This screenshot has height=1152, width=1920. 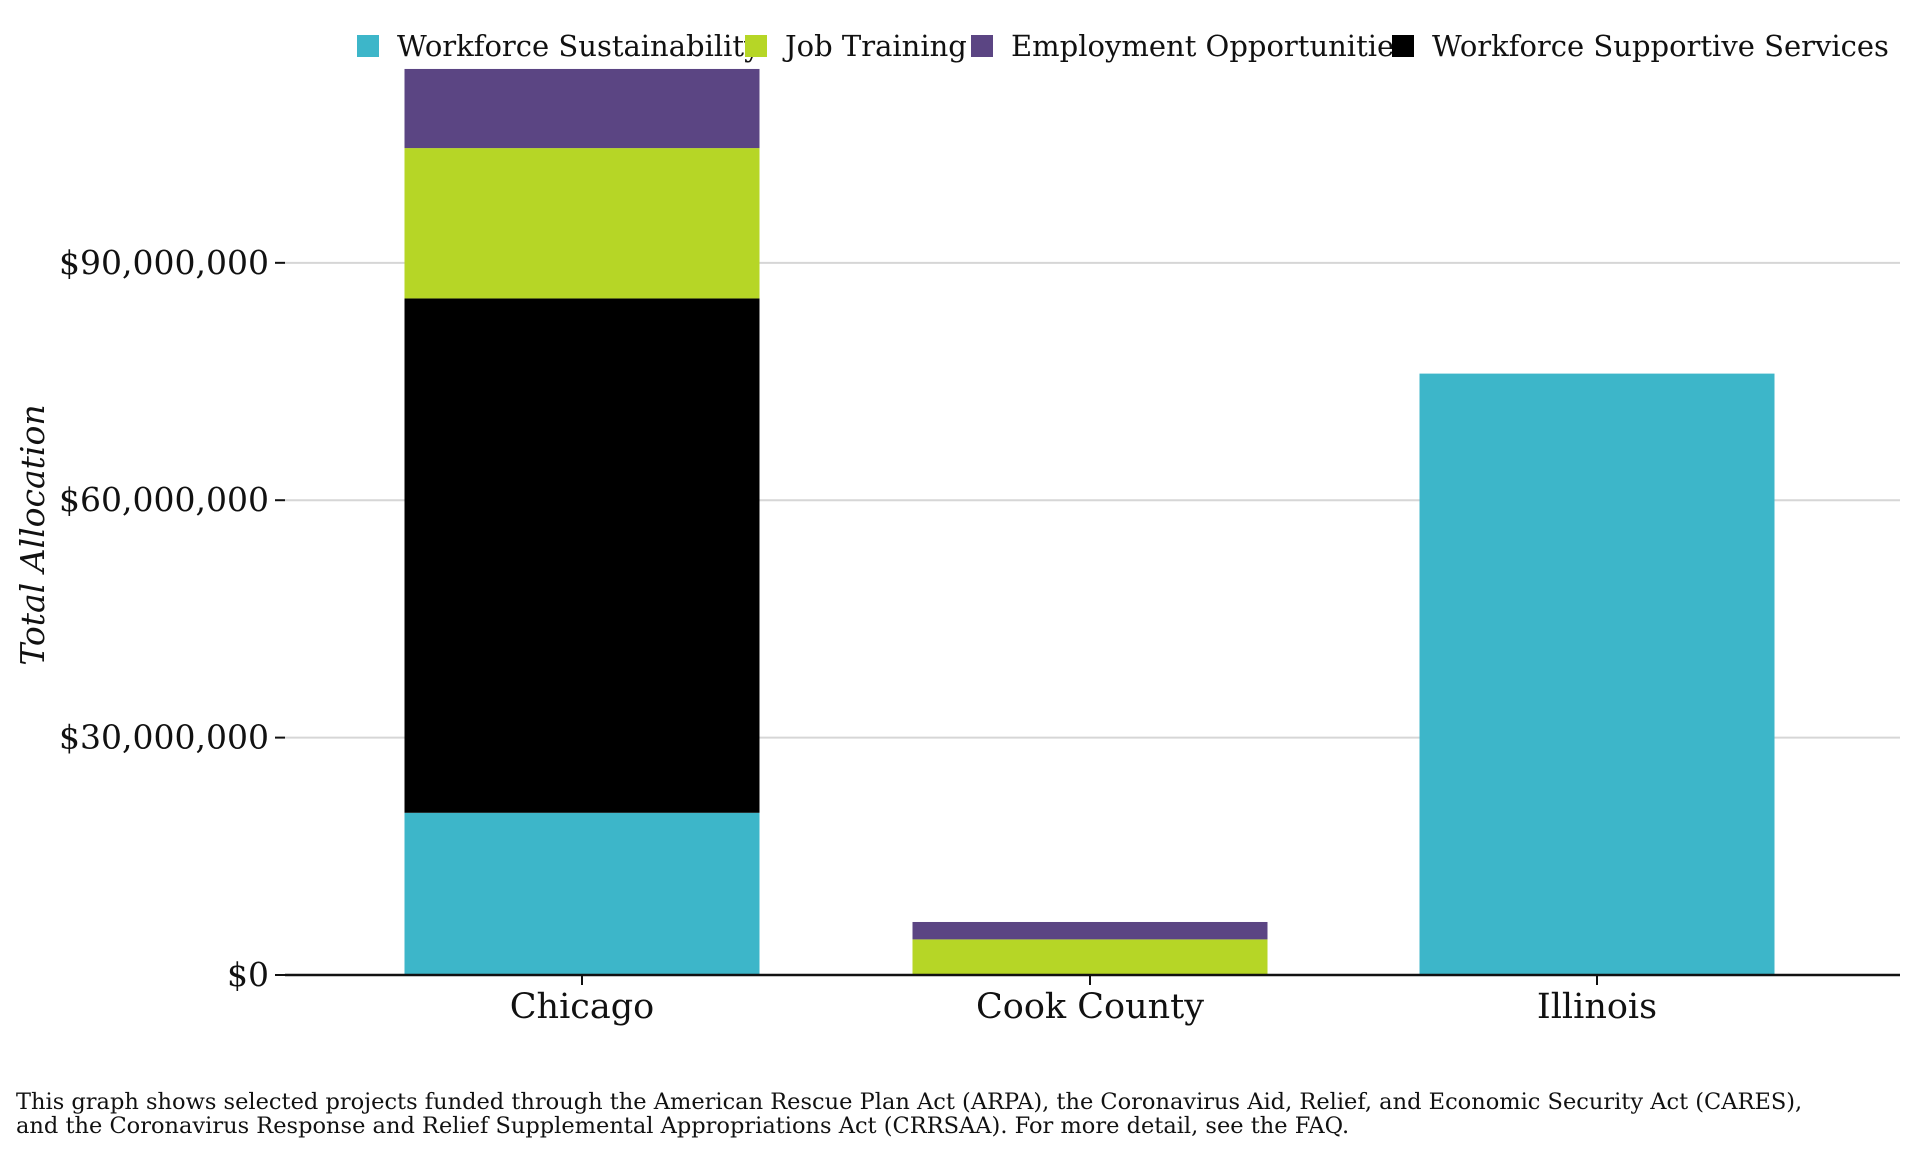 I want to click on legend-label: Employment Opportunities, so click(x=1210, y=46).